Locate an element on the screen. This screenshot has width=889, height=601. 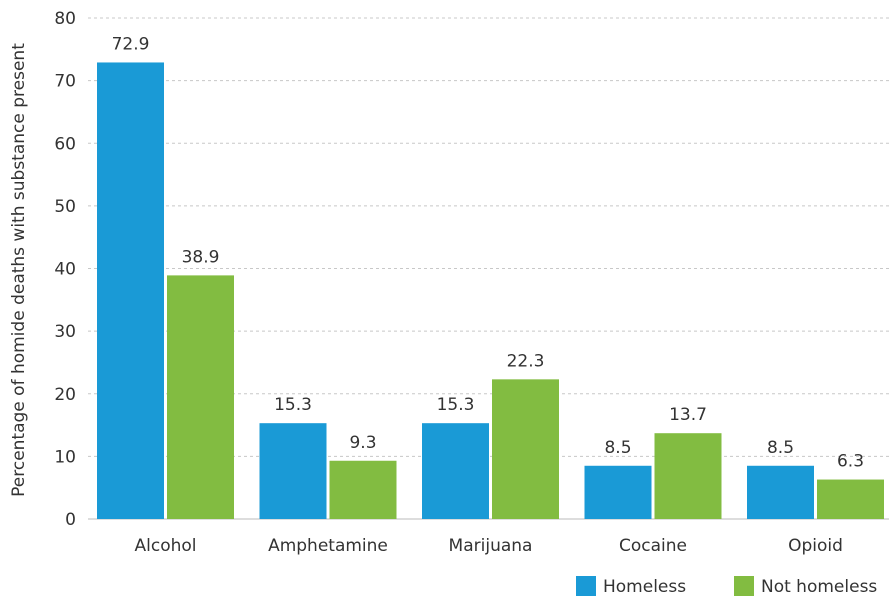
legend-label: Homeless is located at coordinates (644, 587).